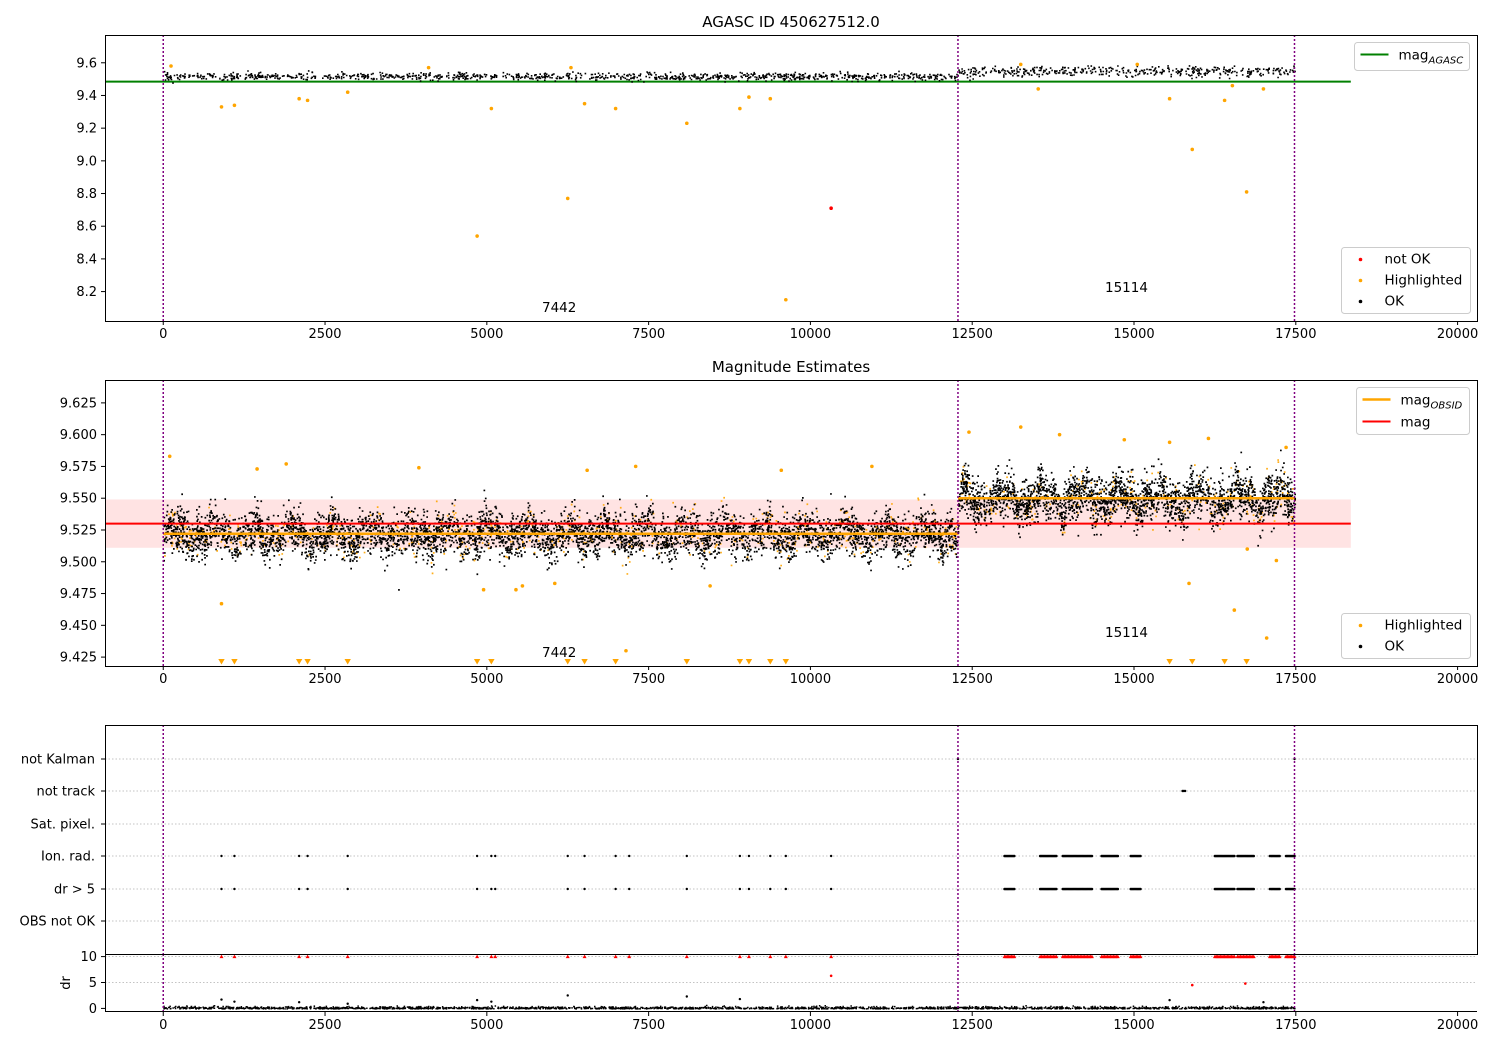 The width and height of the screenshot is (1500, 1050). I want to click on ok-points-cloud, so click(730, 520).